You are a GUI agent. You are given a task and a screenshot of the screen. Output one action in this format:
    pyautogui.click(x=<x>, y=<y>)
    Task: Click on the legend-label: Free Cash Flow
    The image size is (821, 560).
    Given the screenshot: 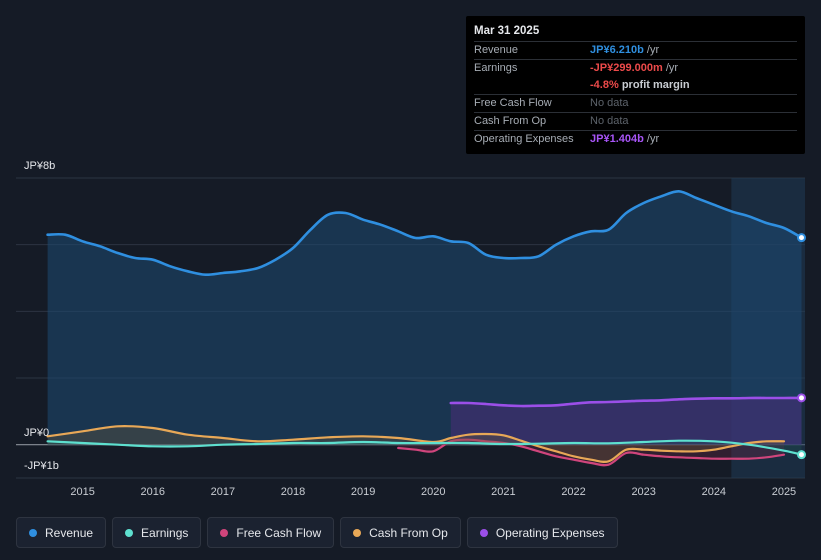 What is the action you would take?
    pyautogui.click(x=279, y=532)
    